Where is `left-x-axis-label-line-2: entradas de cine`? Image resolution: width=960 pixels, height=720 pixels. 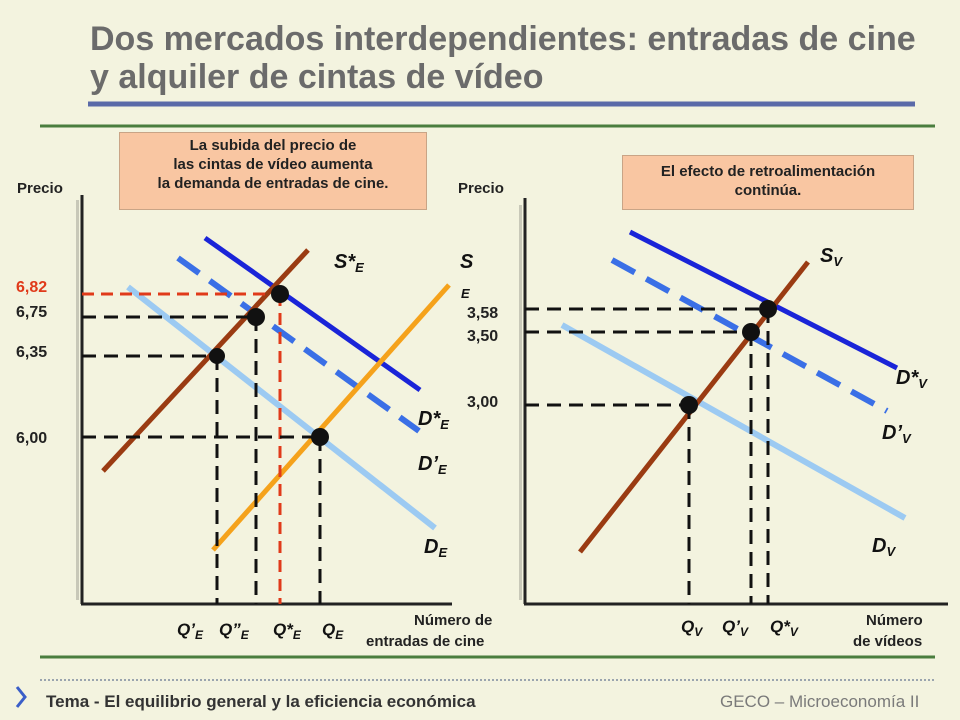 left-x-axis-label-line-2: entradas de cine is located at coordinates (425, 641).